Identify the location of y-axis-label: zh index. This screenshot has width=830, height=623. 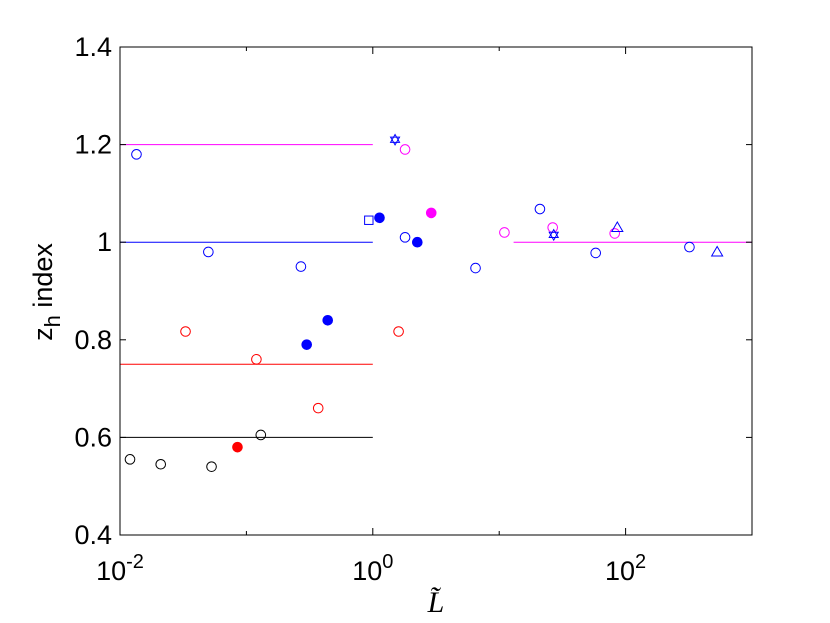
(46, 292).